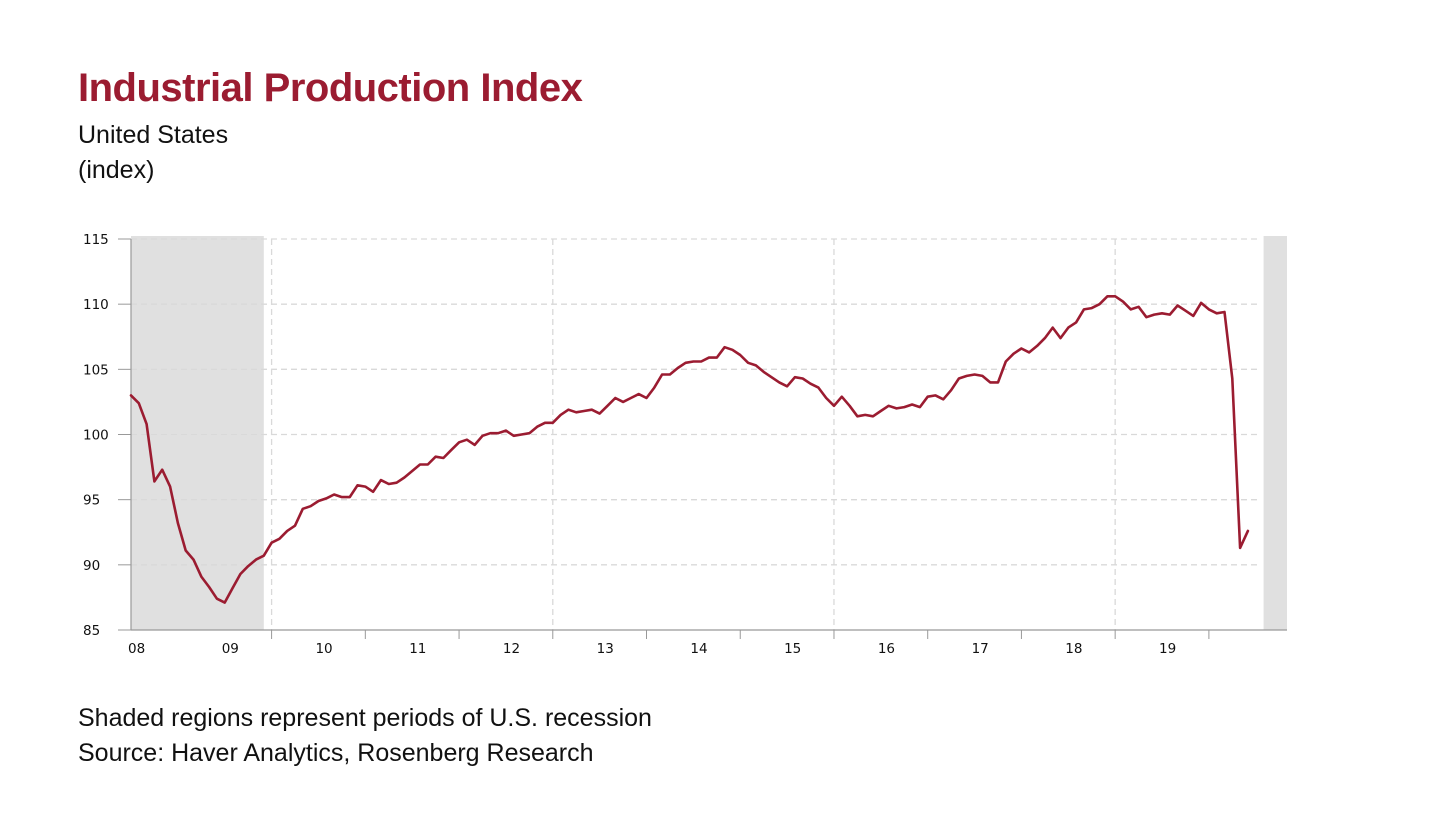  What do you see at coordinates (96, 370) in the screenshot?
I see `y-tick-label: 105` at bounding box center [96, 370].